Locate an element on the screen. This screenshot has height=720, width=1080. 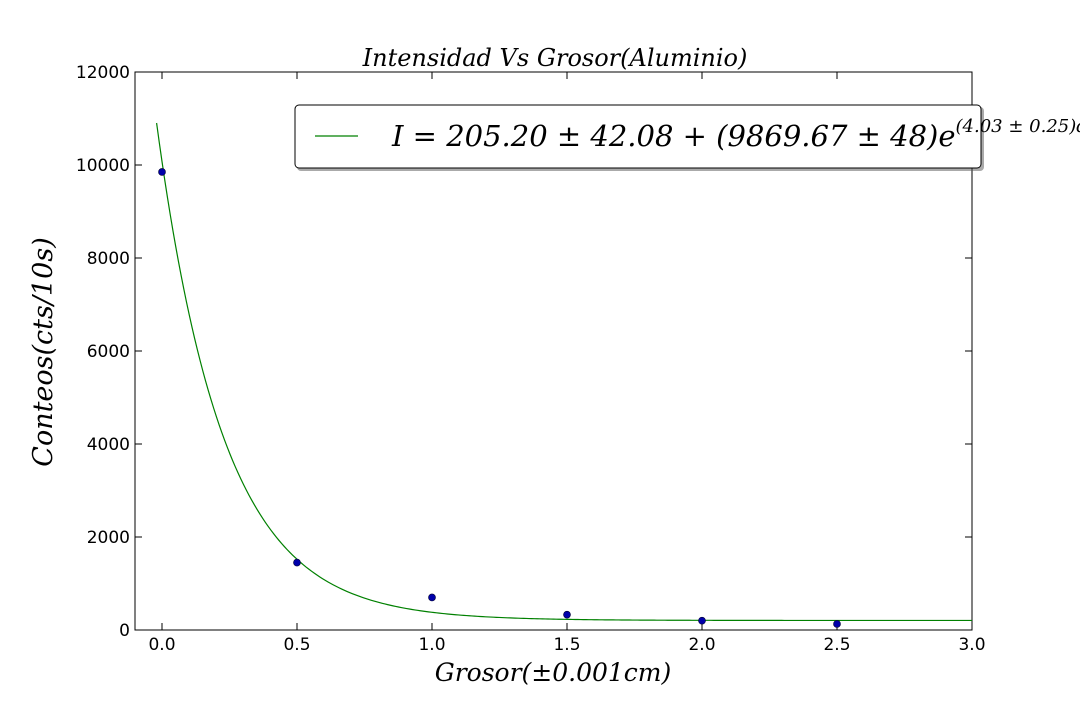
y-axis-label: Conteos(cts/10s) is located at coordinates (43, 351).